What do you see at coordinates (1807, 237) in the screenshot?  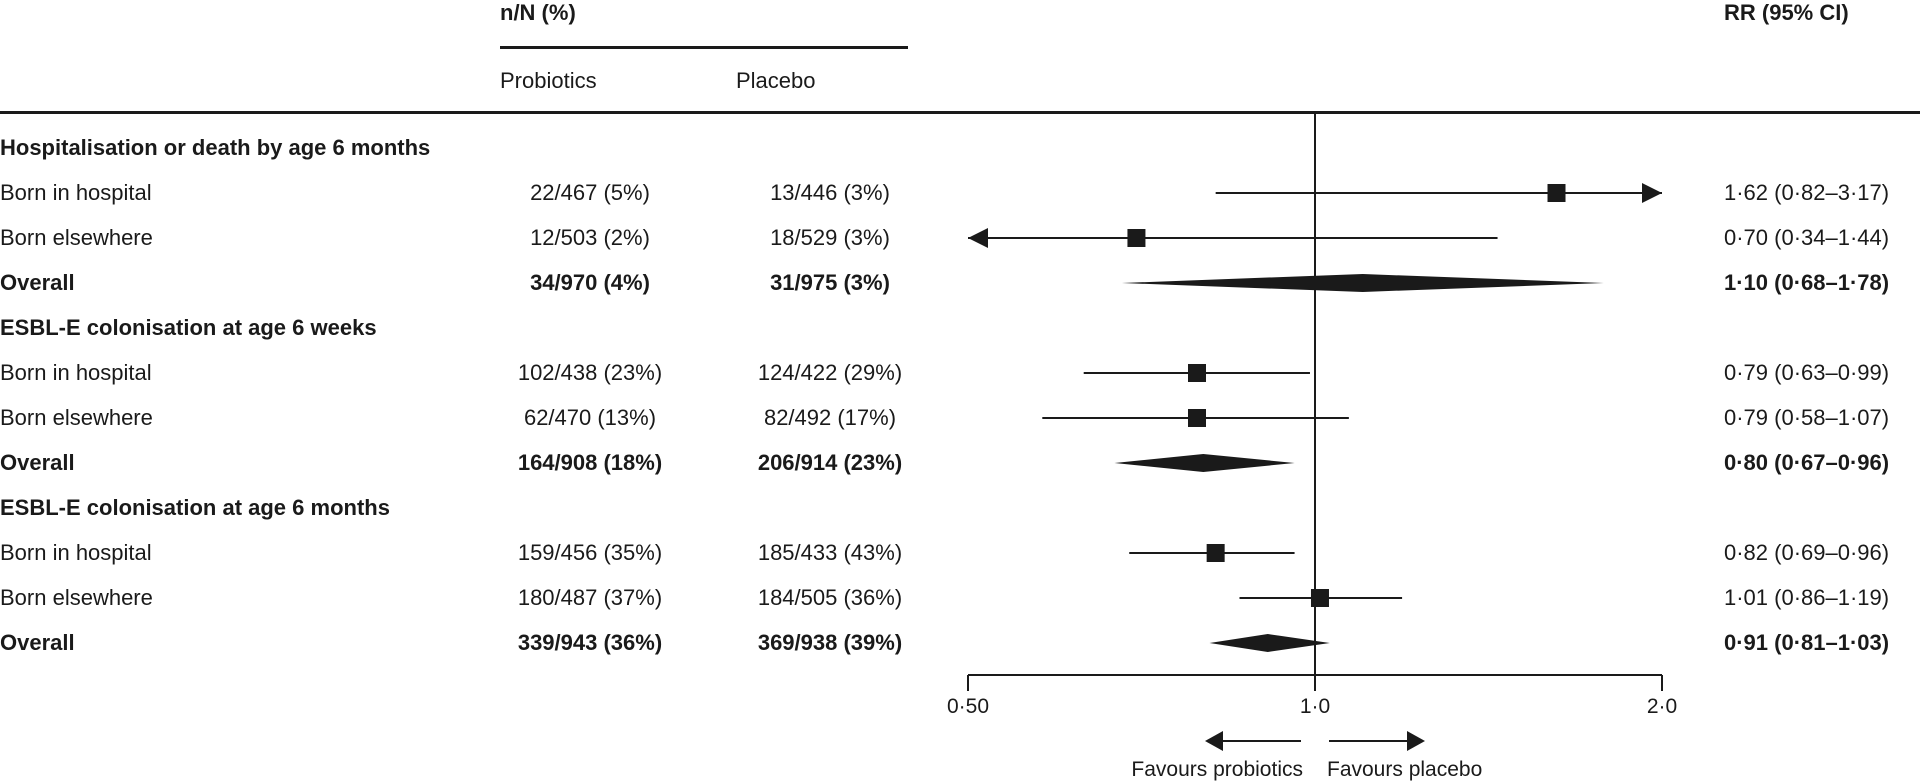 I see `rr-value: 0·70 (0·34–1·44)` at bounding box center [1807, 237].